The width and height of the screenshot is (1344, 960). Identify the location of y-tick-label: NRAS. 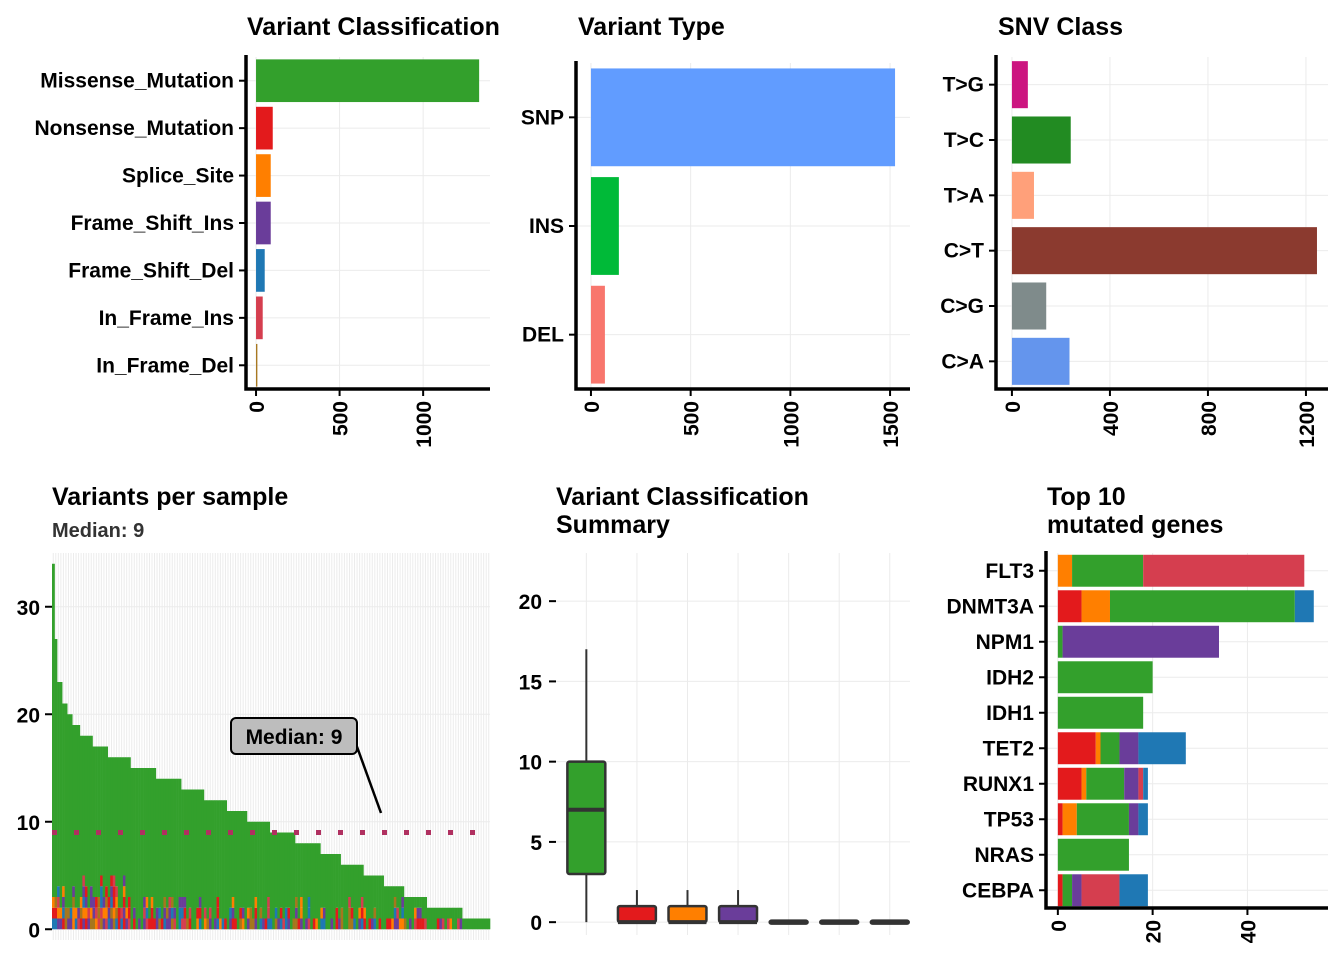
(1004, 855).